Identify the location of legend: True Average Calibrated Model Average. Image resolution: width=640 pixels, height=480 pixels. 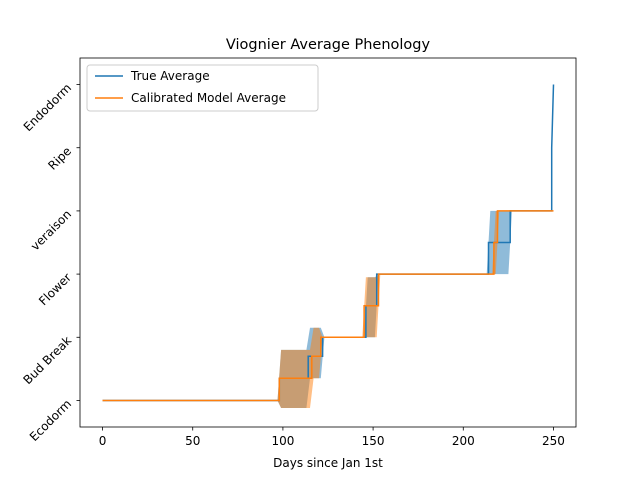
(202, 88).